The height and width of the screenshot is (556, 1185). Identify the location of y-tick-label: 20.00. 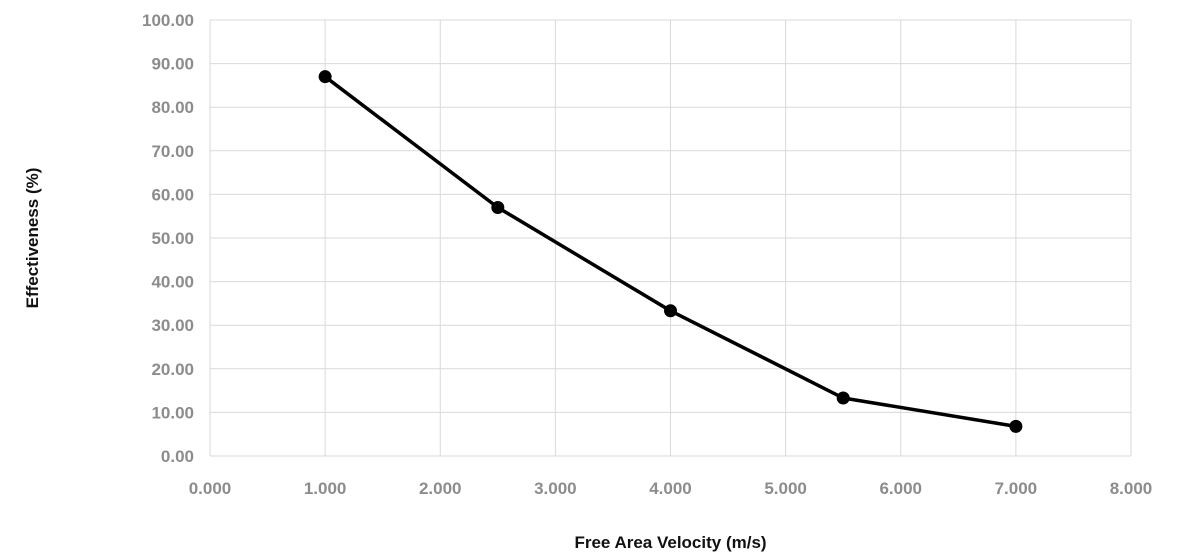
(172, 369).